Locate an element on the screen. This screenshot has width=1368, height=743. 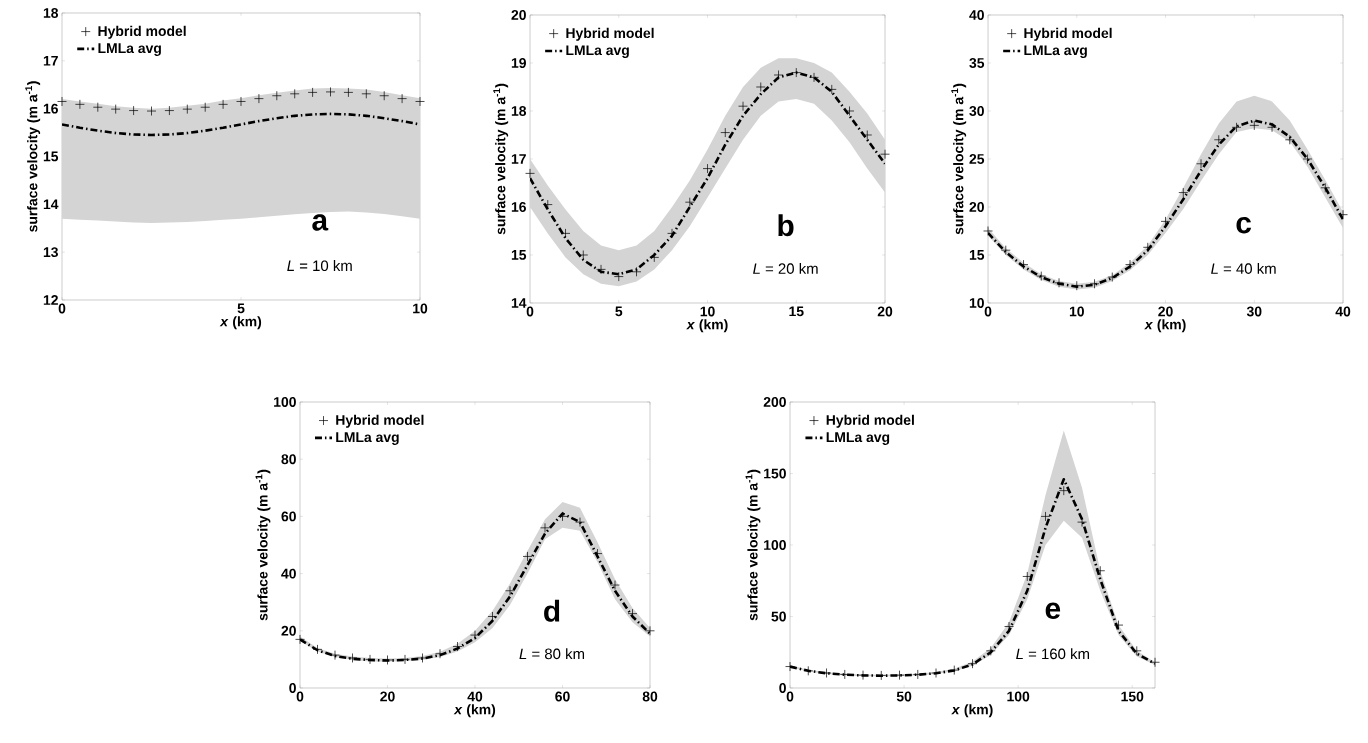
annotation: e is located at coordinates (1053, 610).